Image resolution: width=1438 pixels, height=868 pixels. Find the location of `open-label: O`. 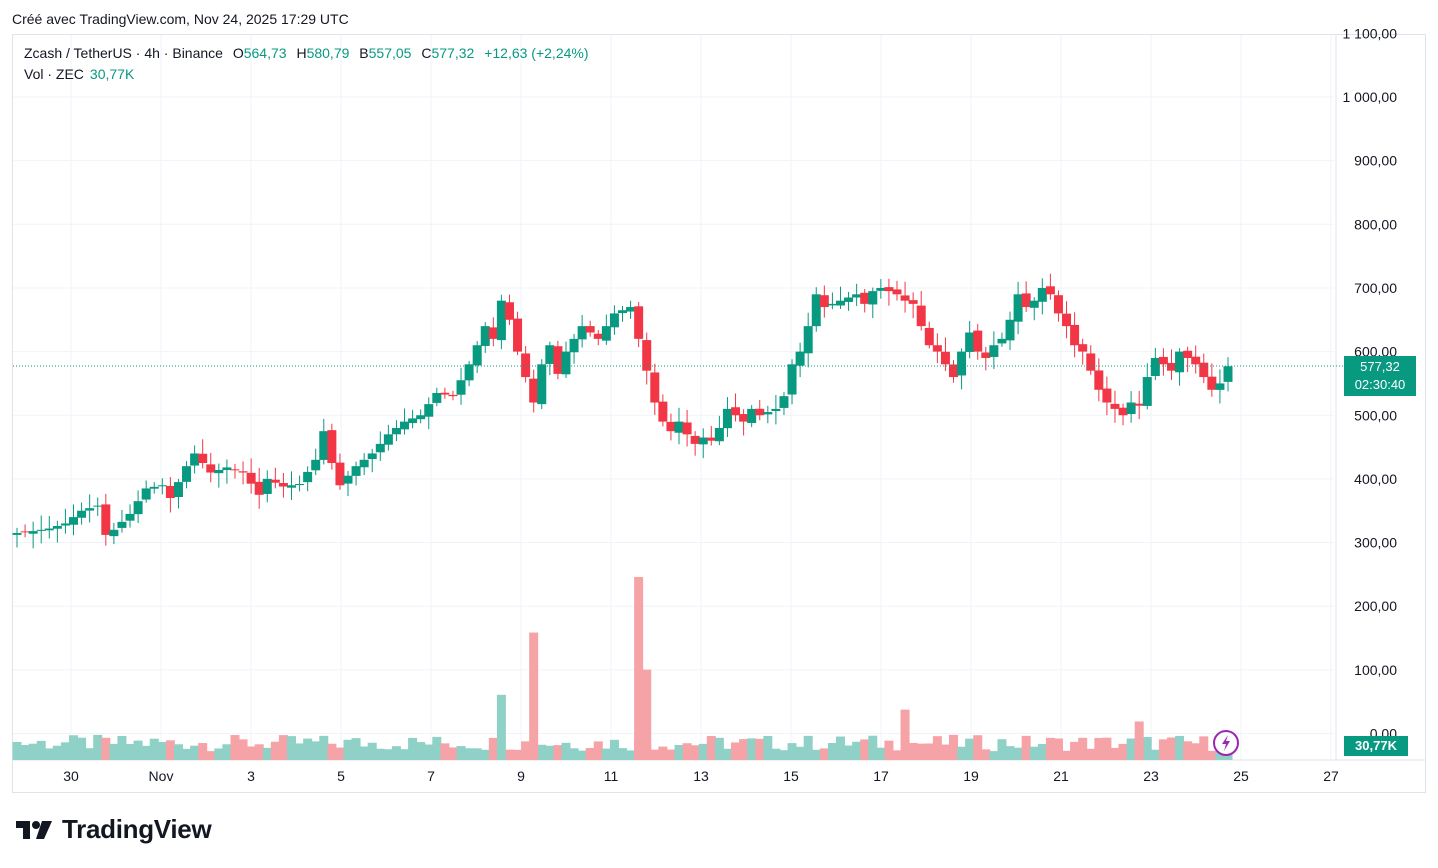

open-label: O is located at coordinates (238, 53).